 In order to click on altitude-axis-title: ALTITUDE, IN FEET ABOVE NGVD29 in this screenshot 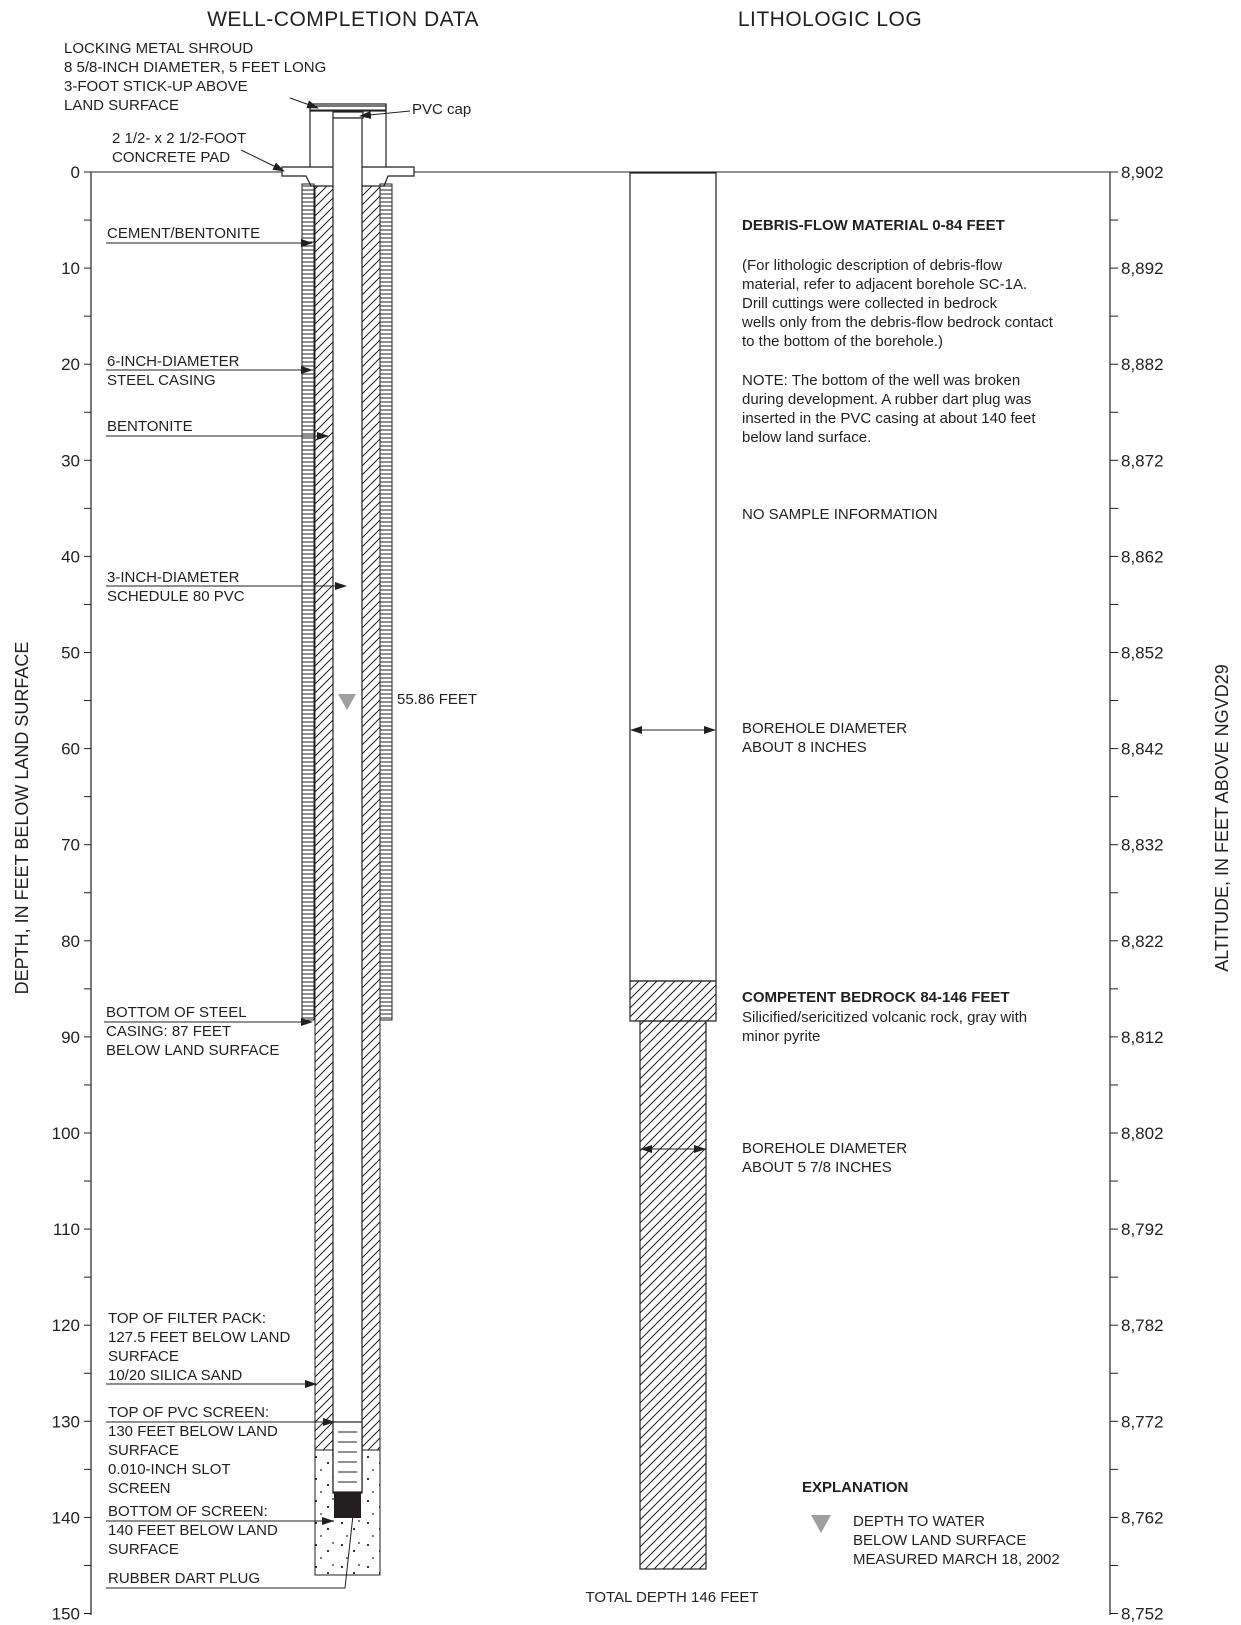, I will do `click(1222, 817)`.